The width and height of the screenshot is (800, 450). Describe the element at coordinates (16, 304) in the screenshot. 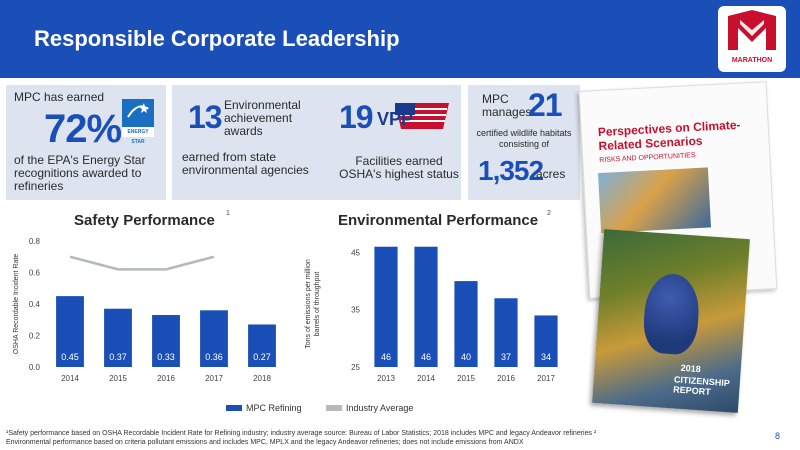

I see `y-axis-label: OSHA Recordable Incident Rate` at that location.